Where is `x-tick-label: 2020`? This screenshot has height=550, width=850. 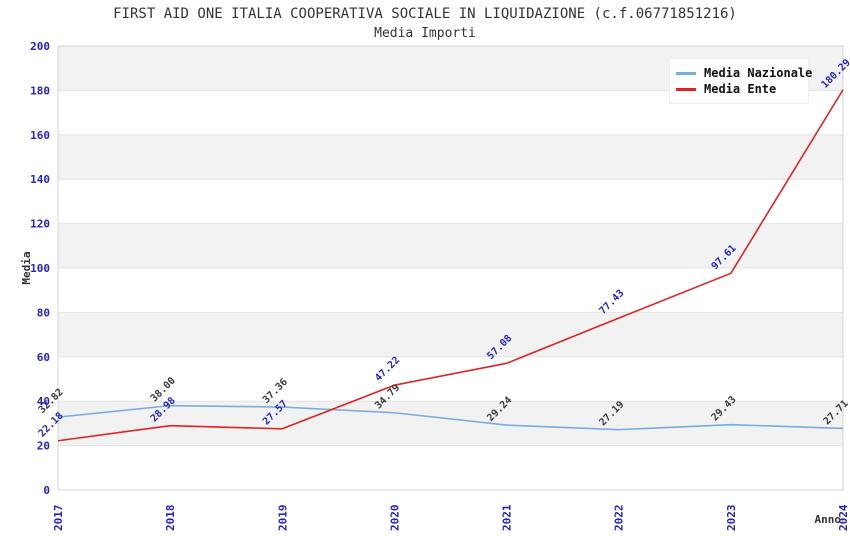 x-tick-label: 2020 is located at coordinates (394, 518).